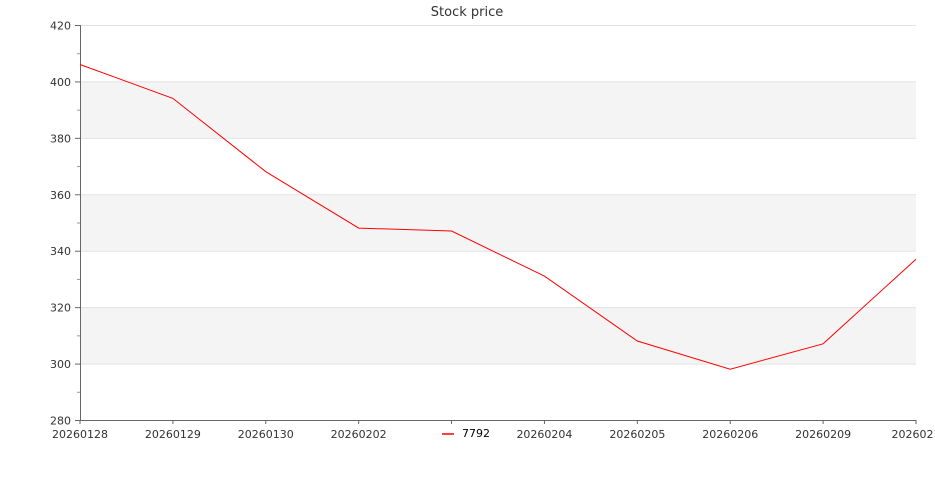 Image resolution: width=935 pixels, height=500 pixels. I want to click on y-tick-label: 300, so click(60, 364).